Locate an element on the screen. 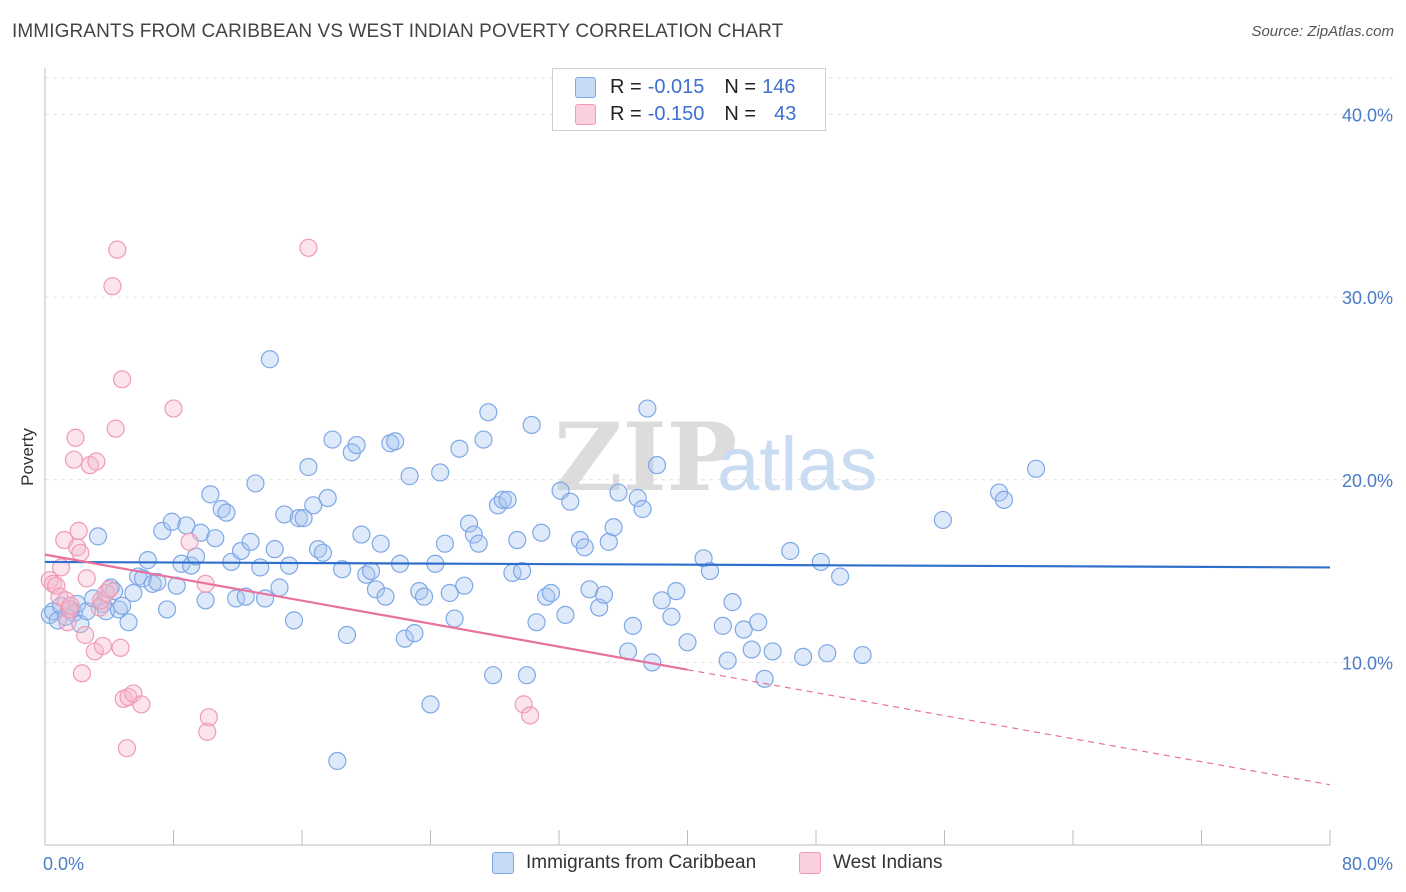 This screenshot has height=892, width=1406. caribbean-legend-label: Immigrants from Caribbean is located at coordinates (641, 862).